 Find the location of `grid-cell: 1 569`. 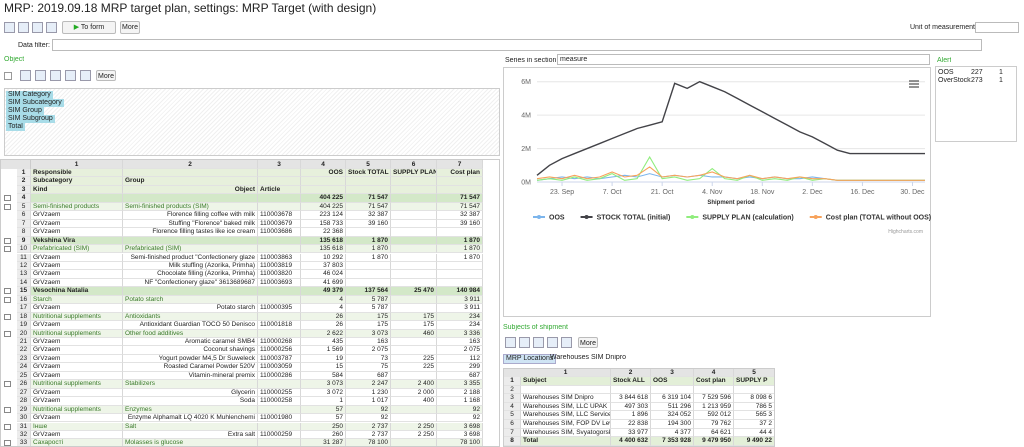

grid-cell: 1 569 is located at coordinates (323, 350).